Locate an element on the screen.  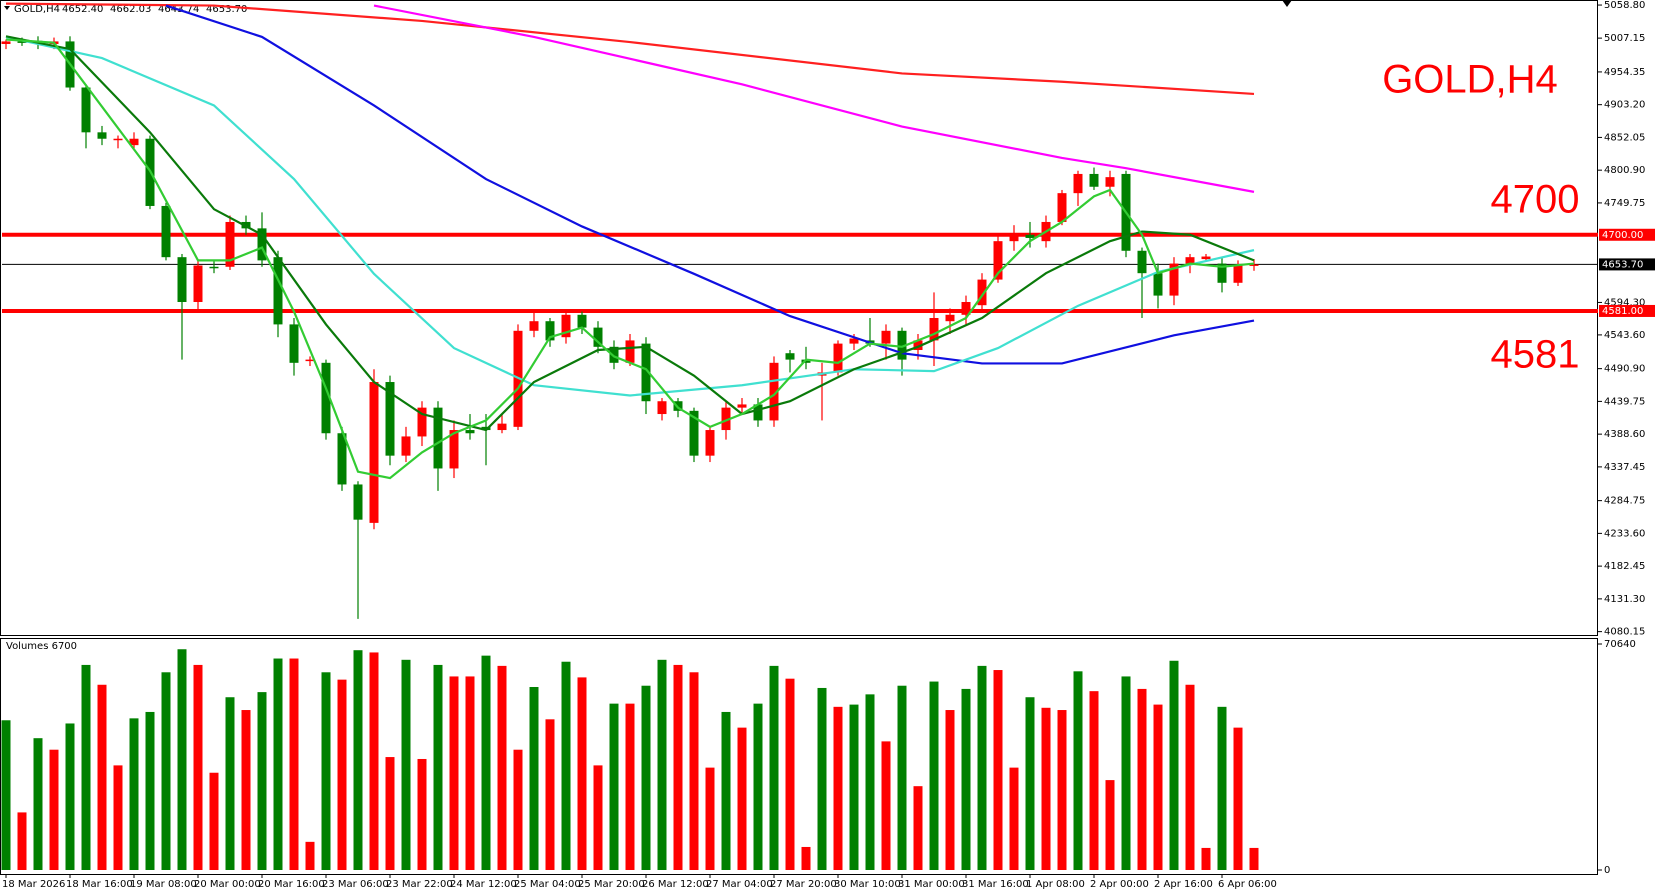
x-tick-label: 2 Apr 00:00 is located at coordinates (1119, 884).